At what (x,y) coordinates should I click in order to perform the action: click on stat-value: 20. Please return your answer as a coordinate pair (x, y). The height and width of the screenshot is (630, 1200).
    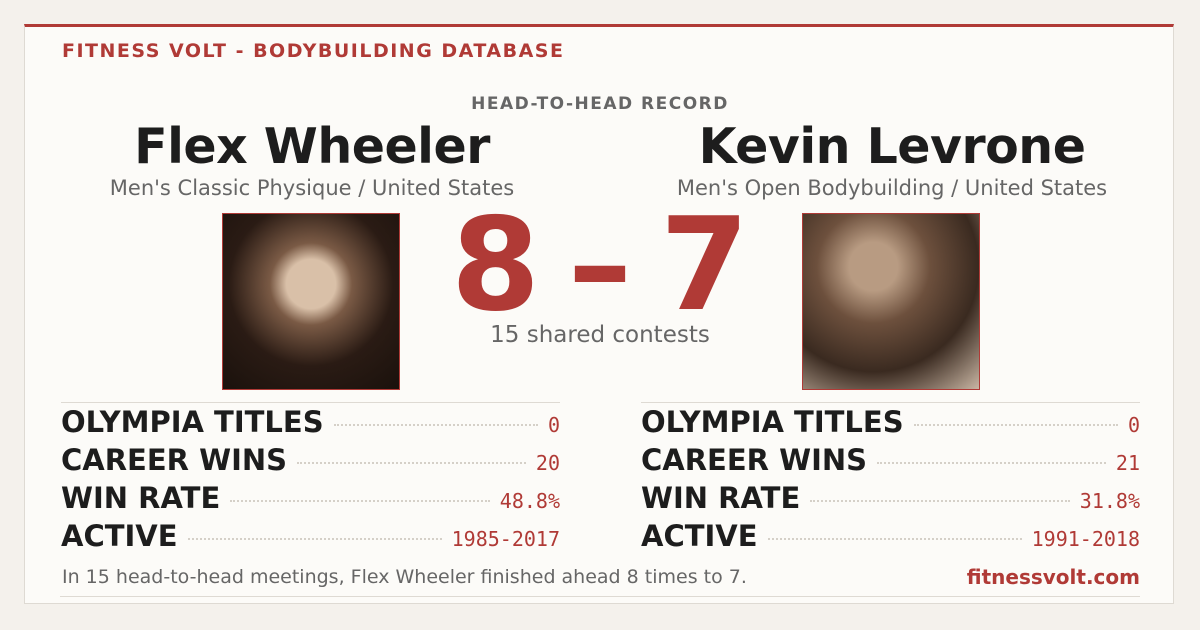
    Looking at the image, I should click on (547, 463).